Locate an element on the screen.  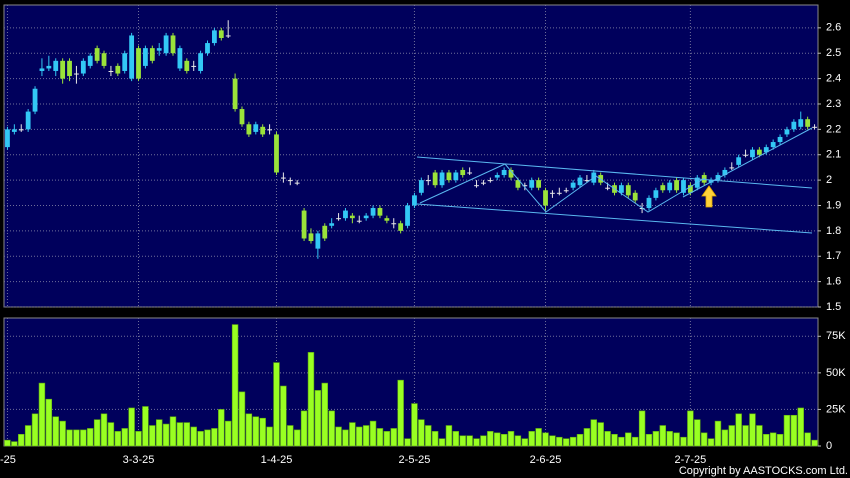
x-tick-label: 3-3-25 is located at coordinates (139, 460).